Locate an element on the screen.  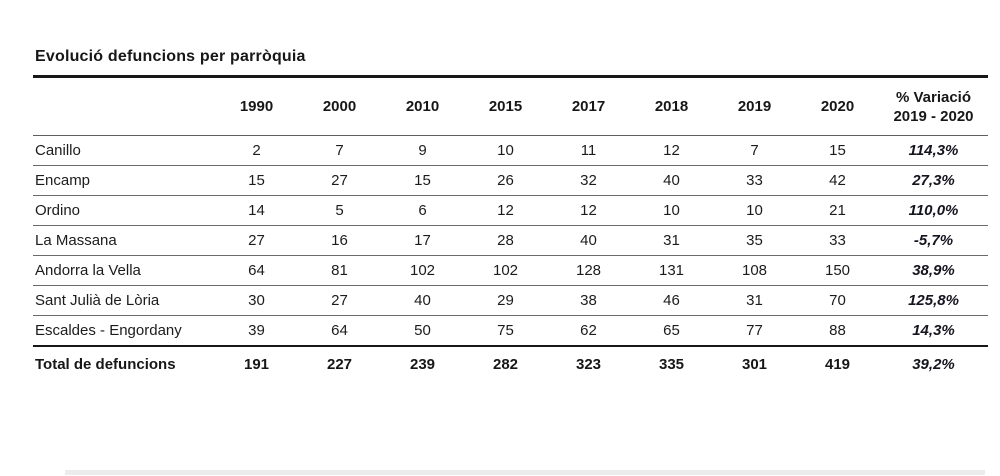
total-label: Total de defuncions is located at coordinates (105, 364).